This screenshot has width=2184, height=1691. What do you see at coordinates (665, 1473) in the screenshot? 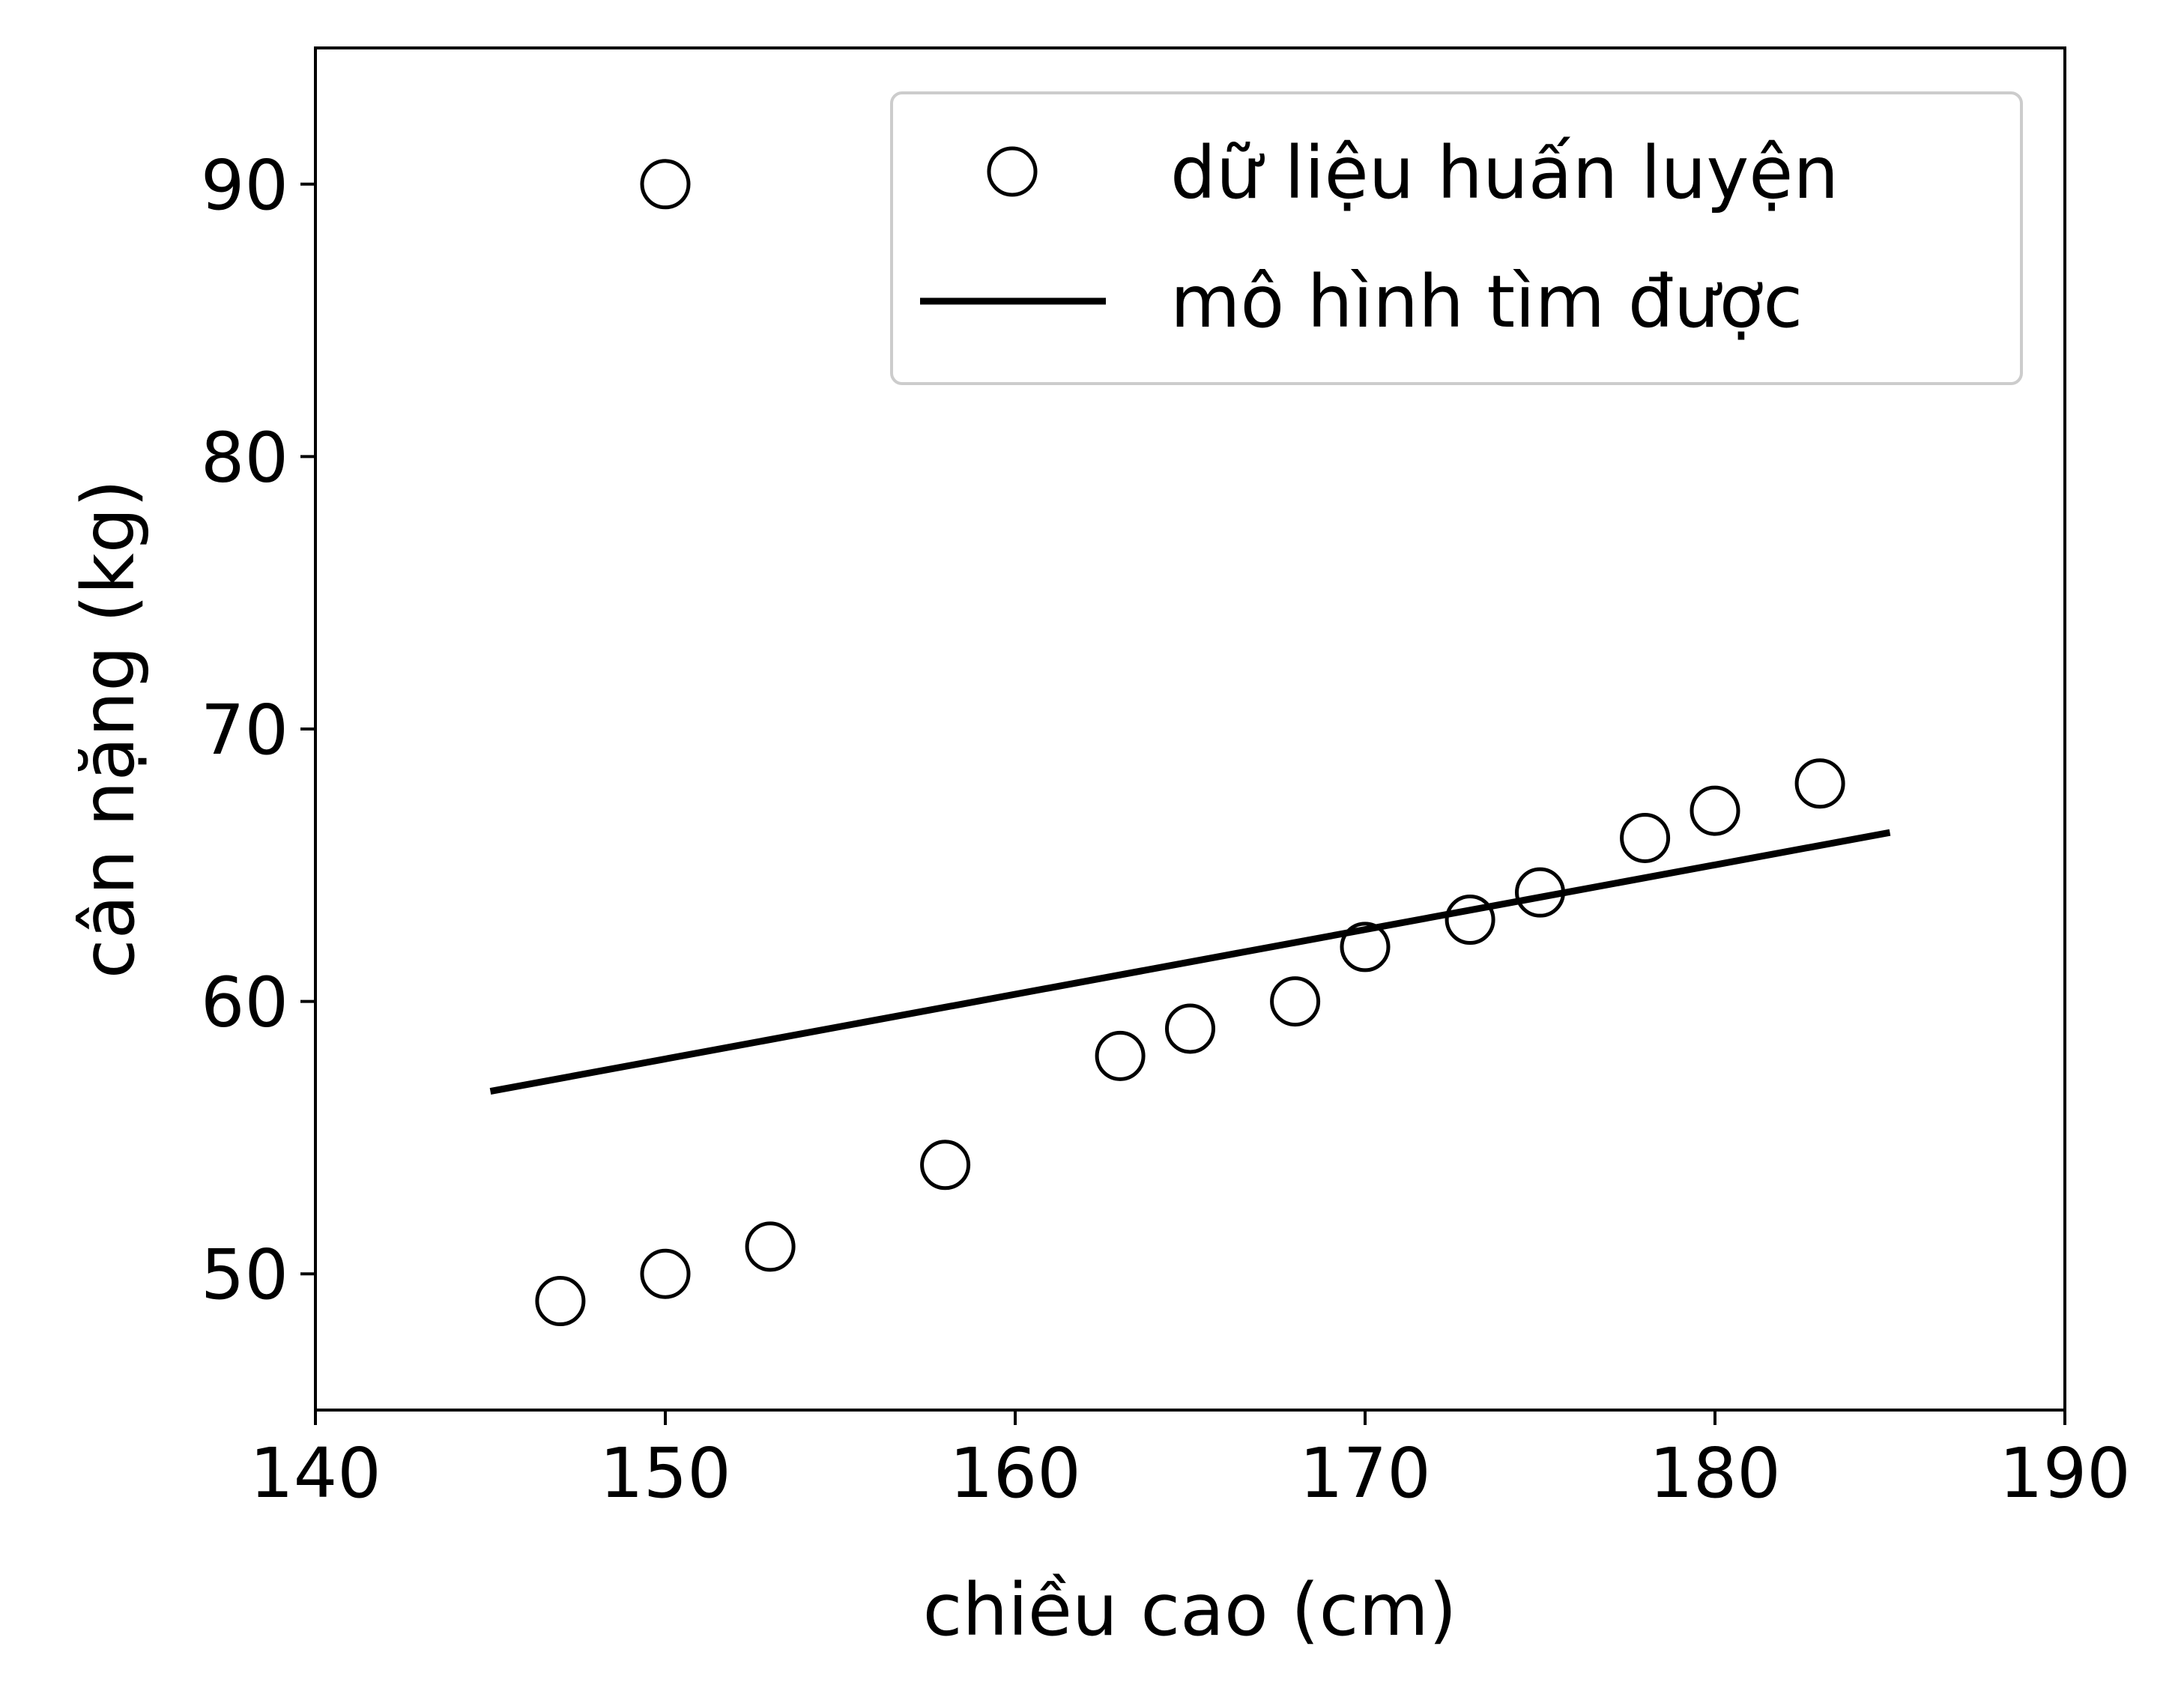
I see `x-tick-label: 150` at bounding box center [665, 1473].